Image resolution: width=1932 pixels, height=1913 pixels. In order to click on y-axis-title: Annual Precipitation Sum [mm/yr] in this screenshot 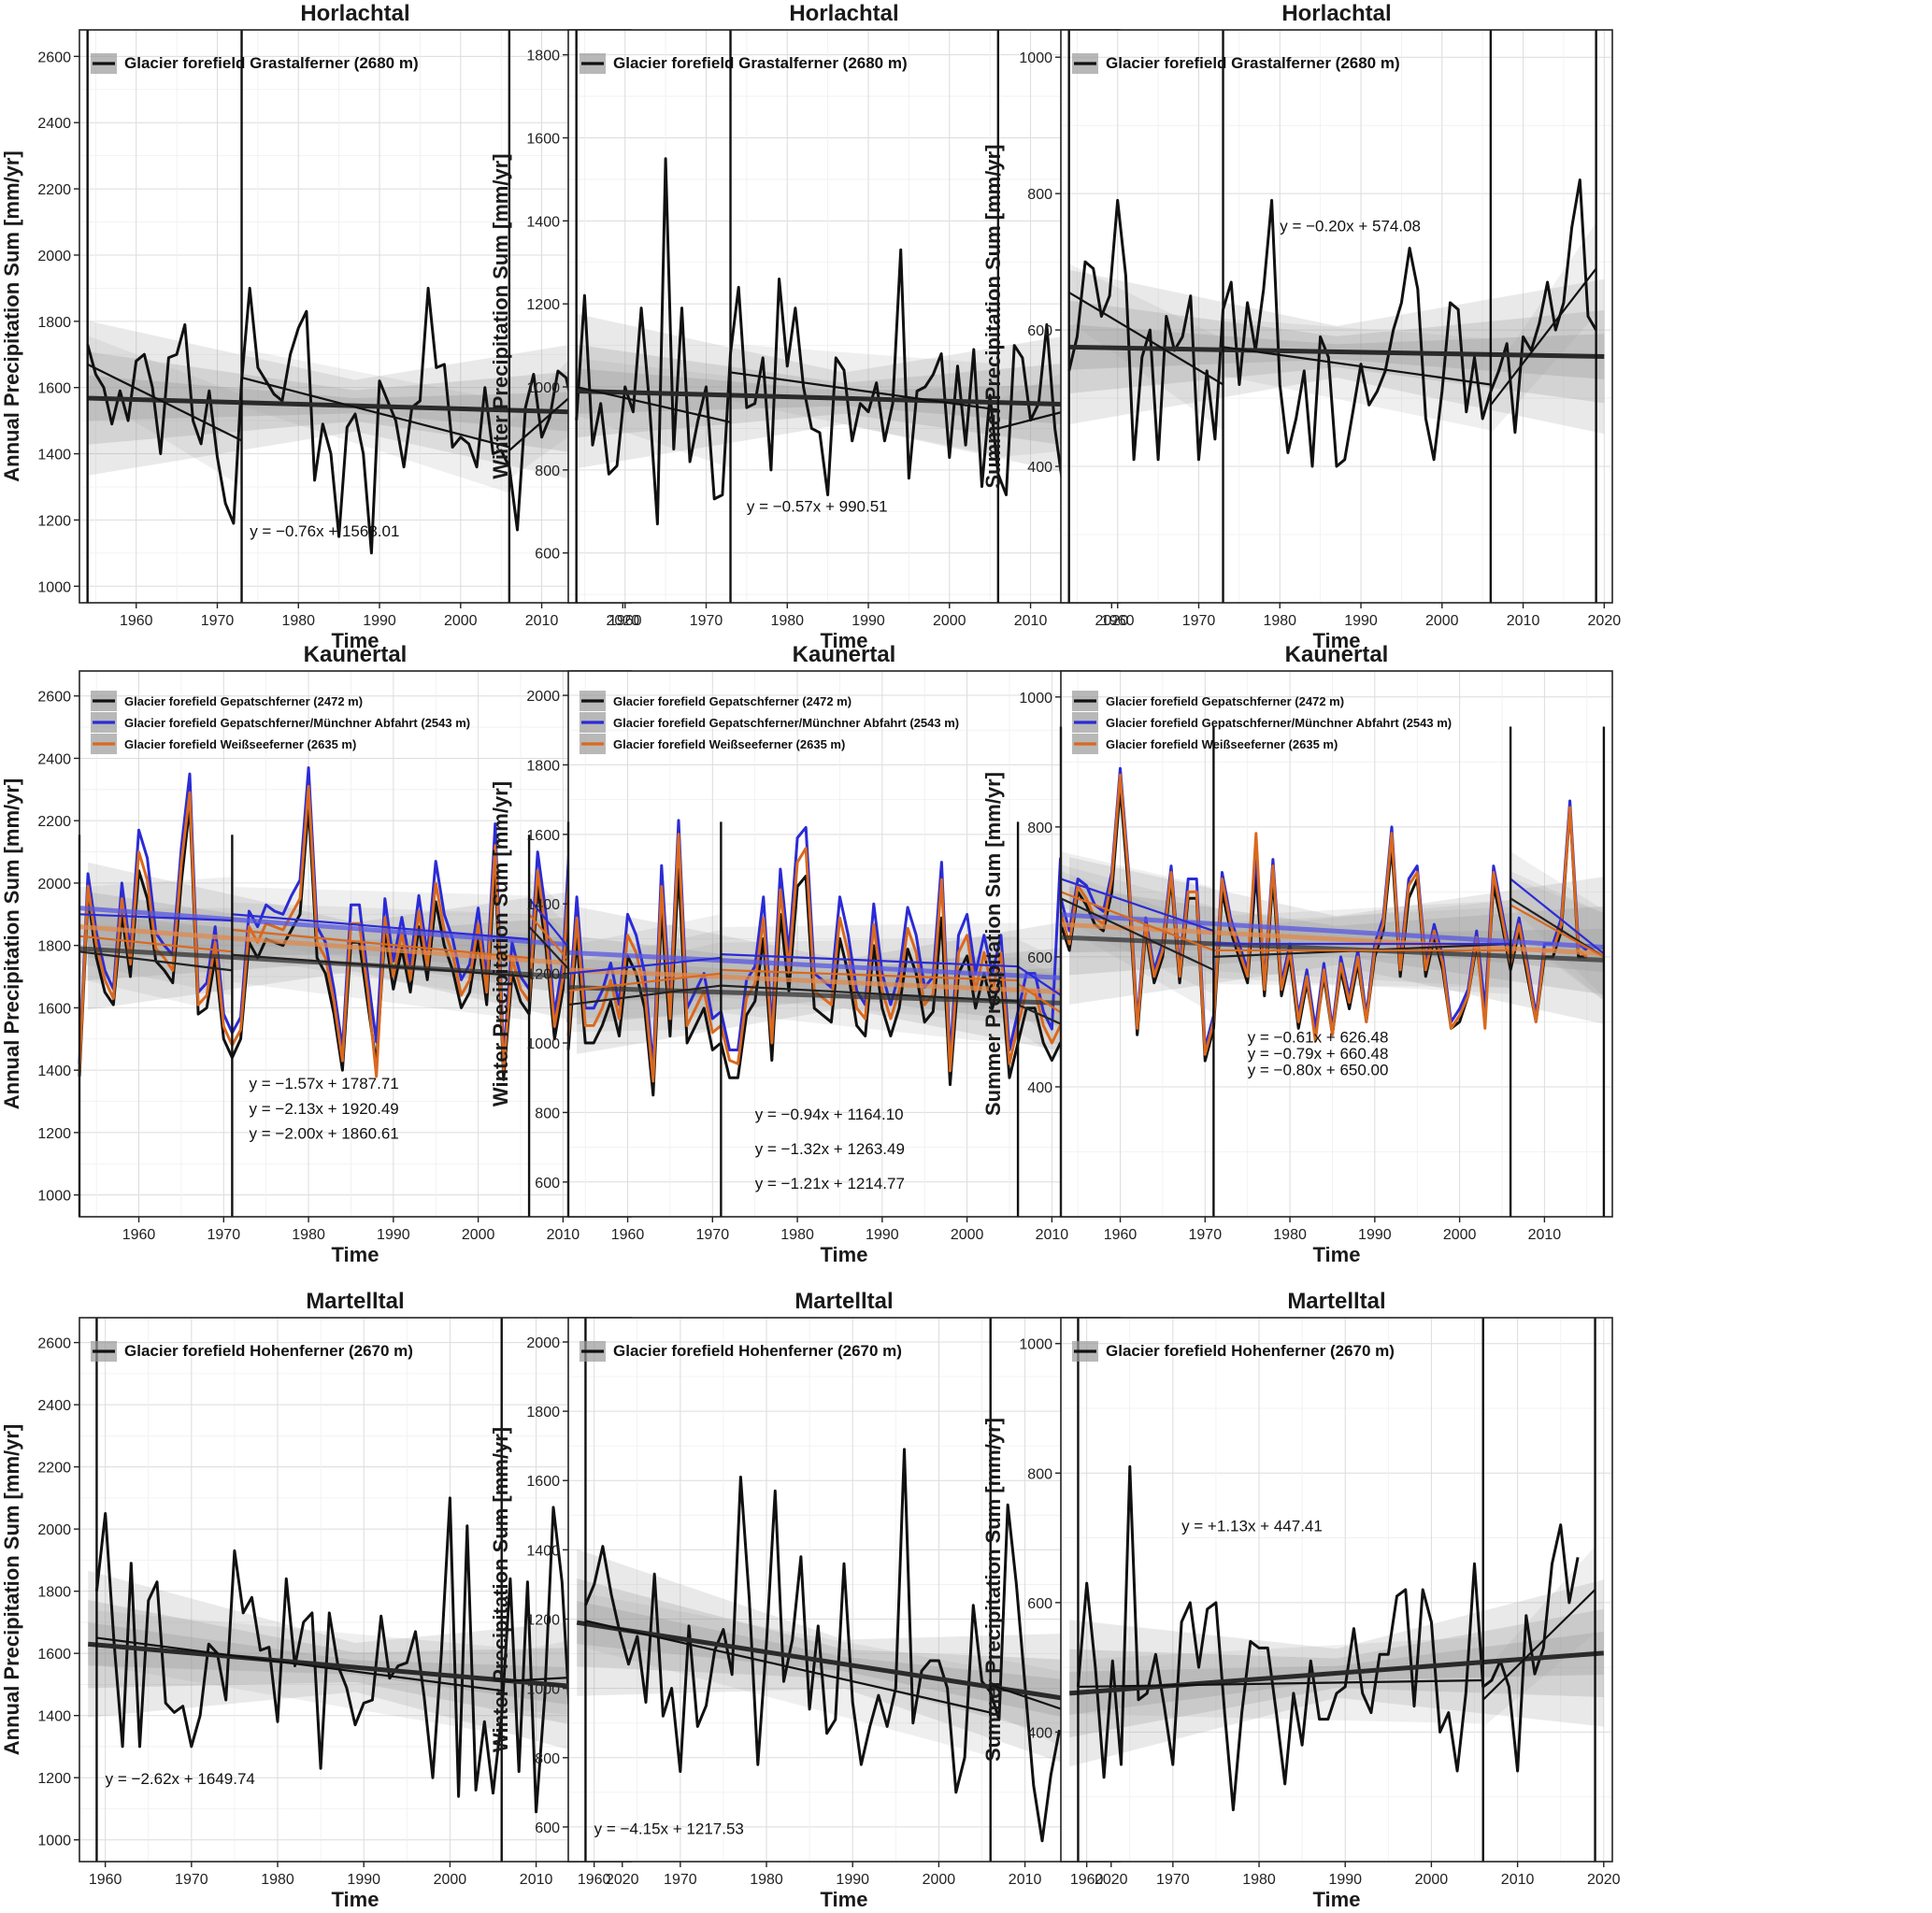, I will do `click(11, 316)`.